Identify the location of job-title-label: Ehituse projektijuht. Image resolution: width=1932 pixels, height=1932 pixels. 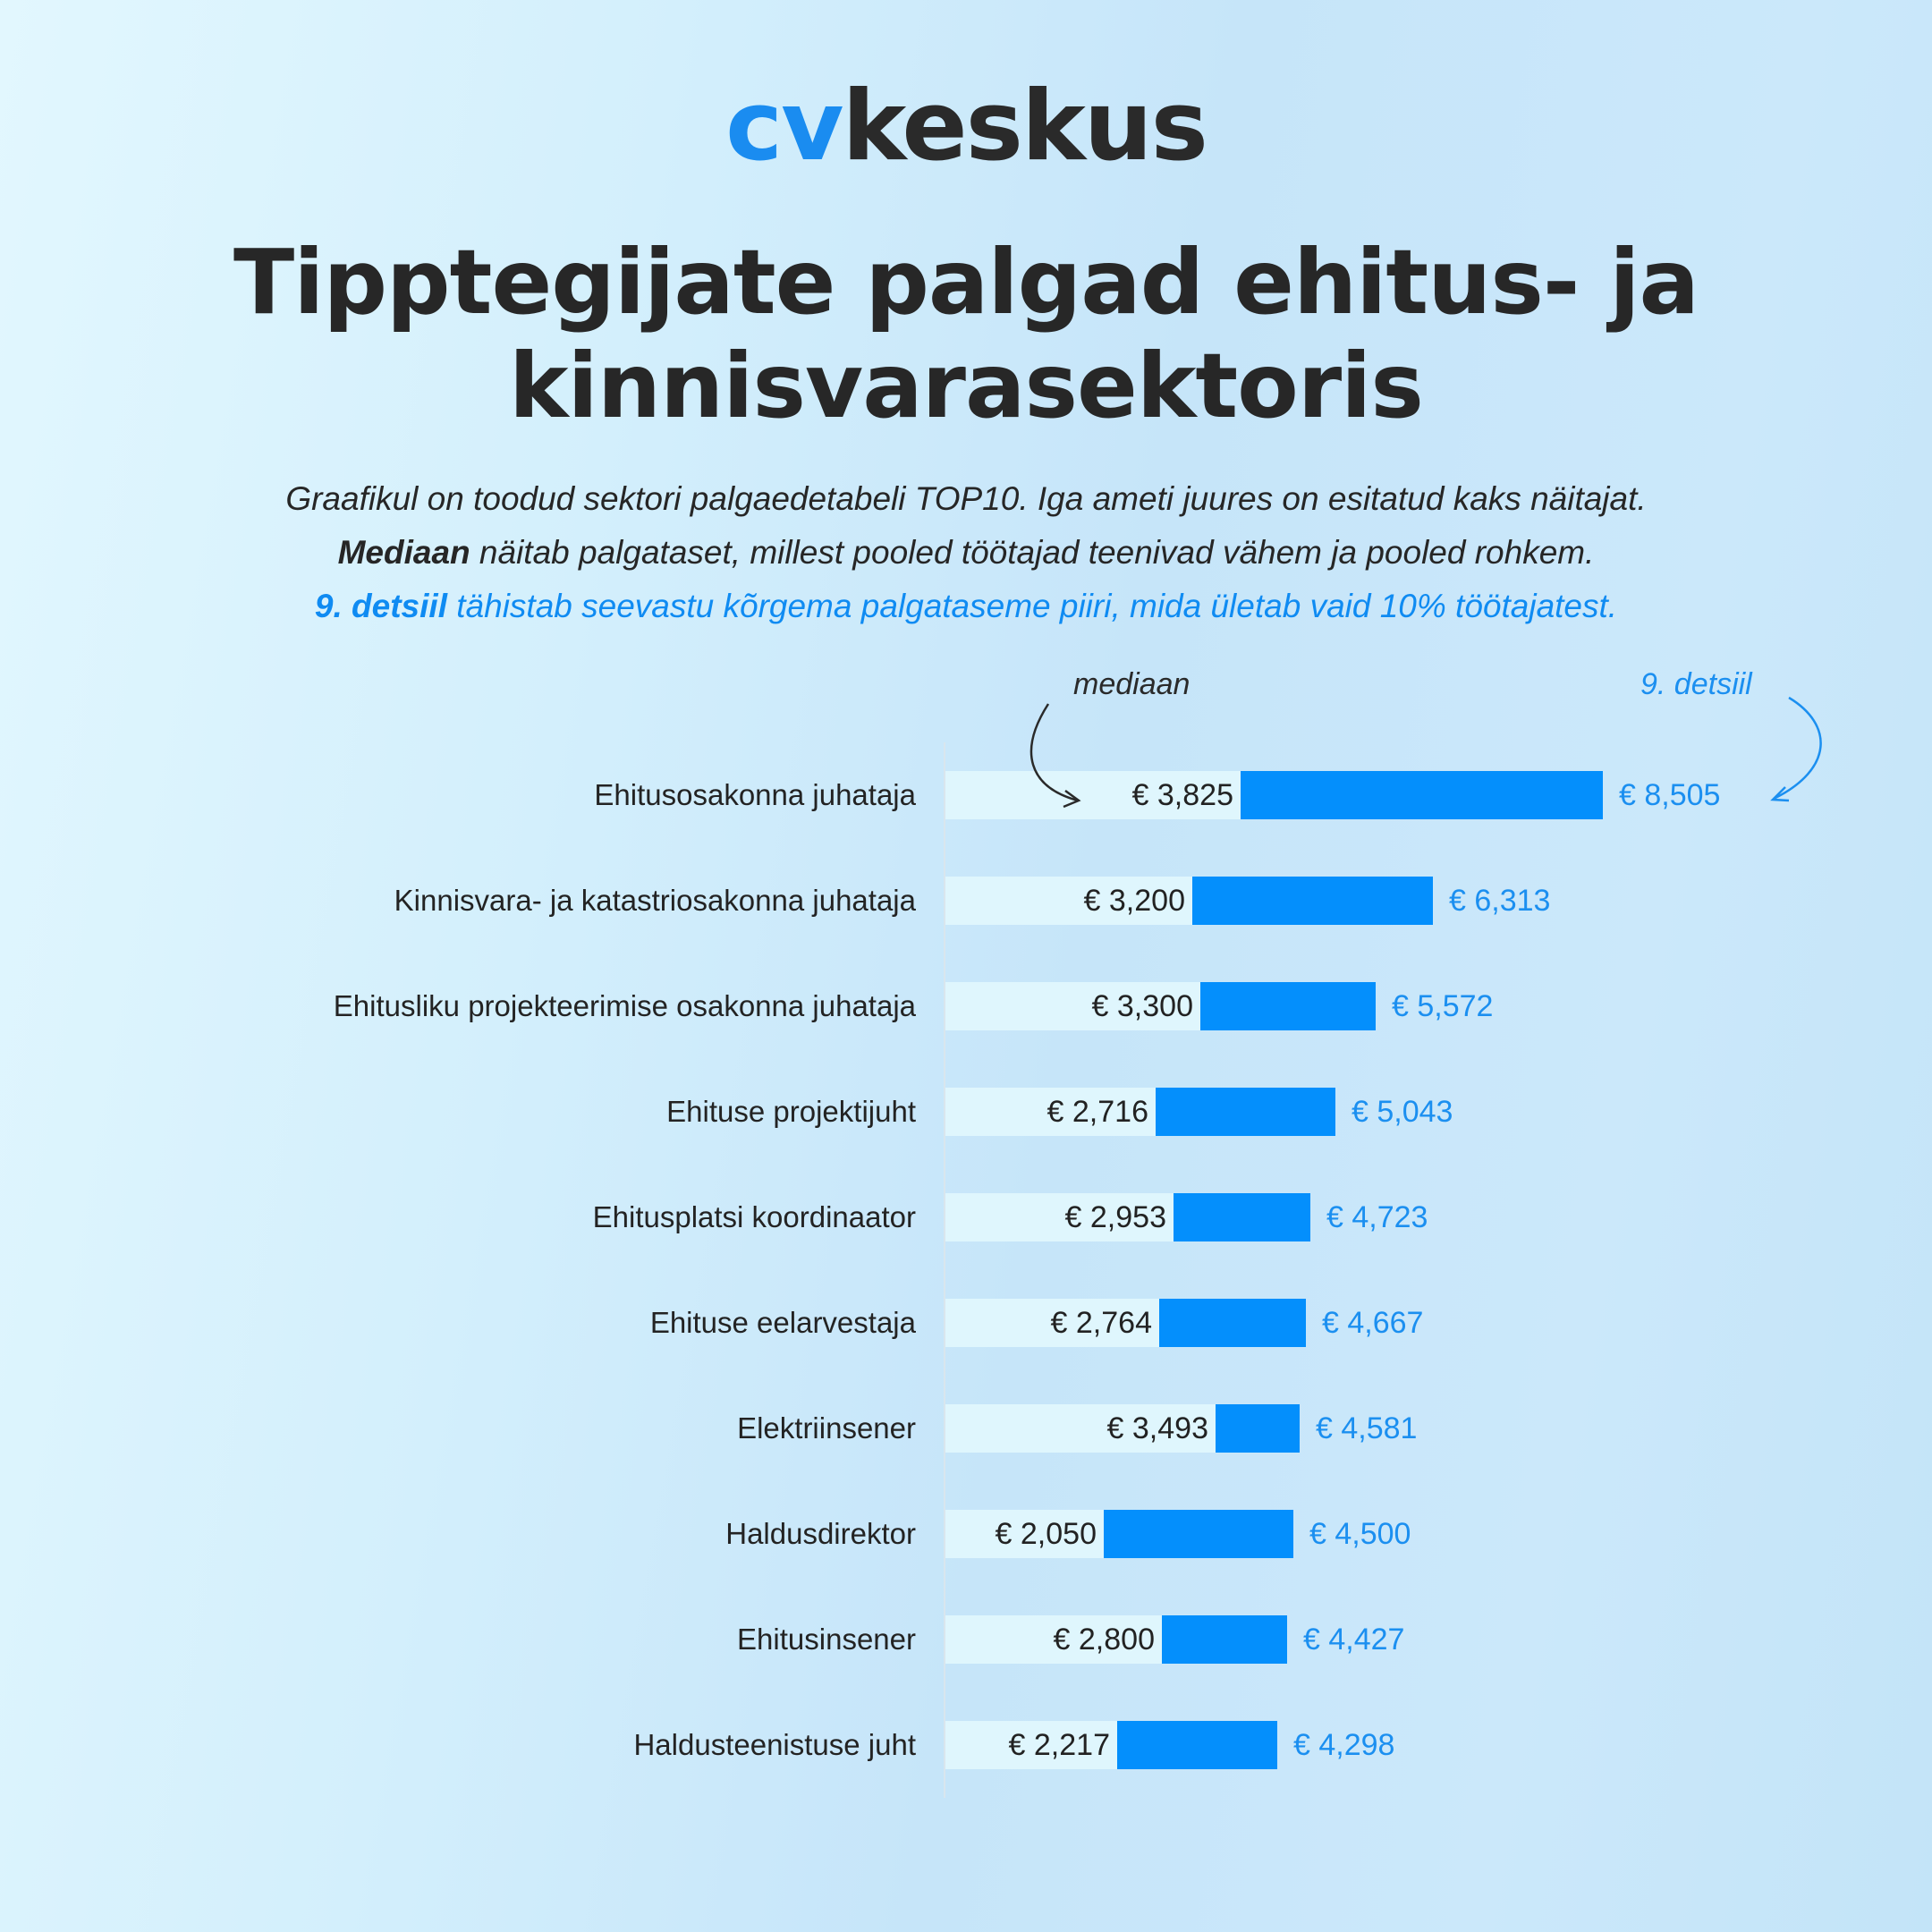
(791, 1111).